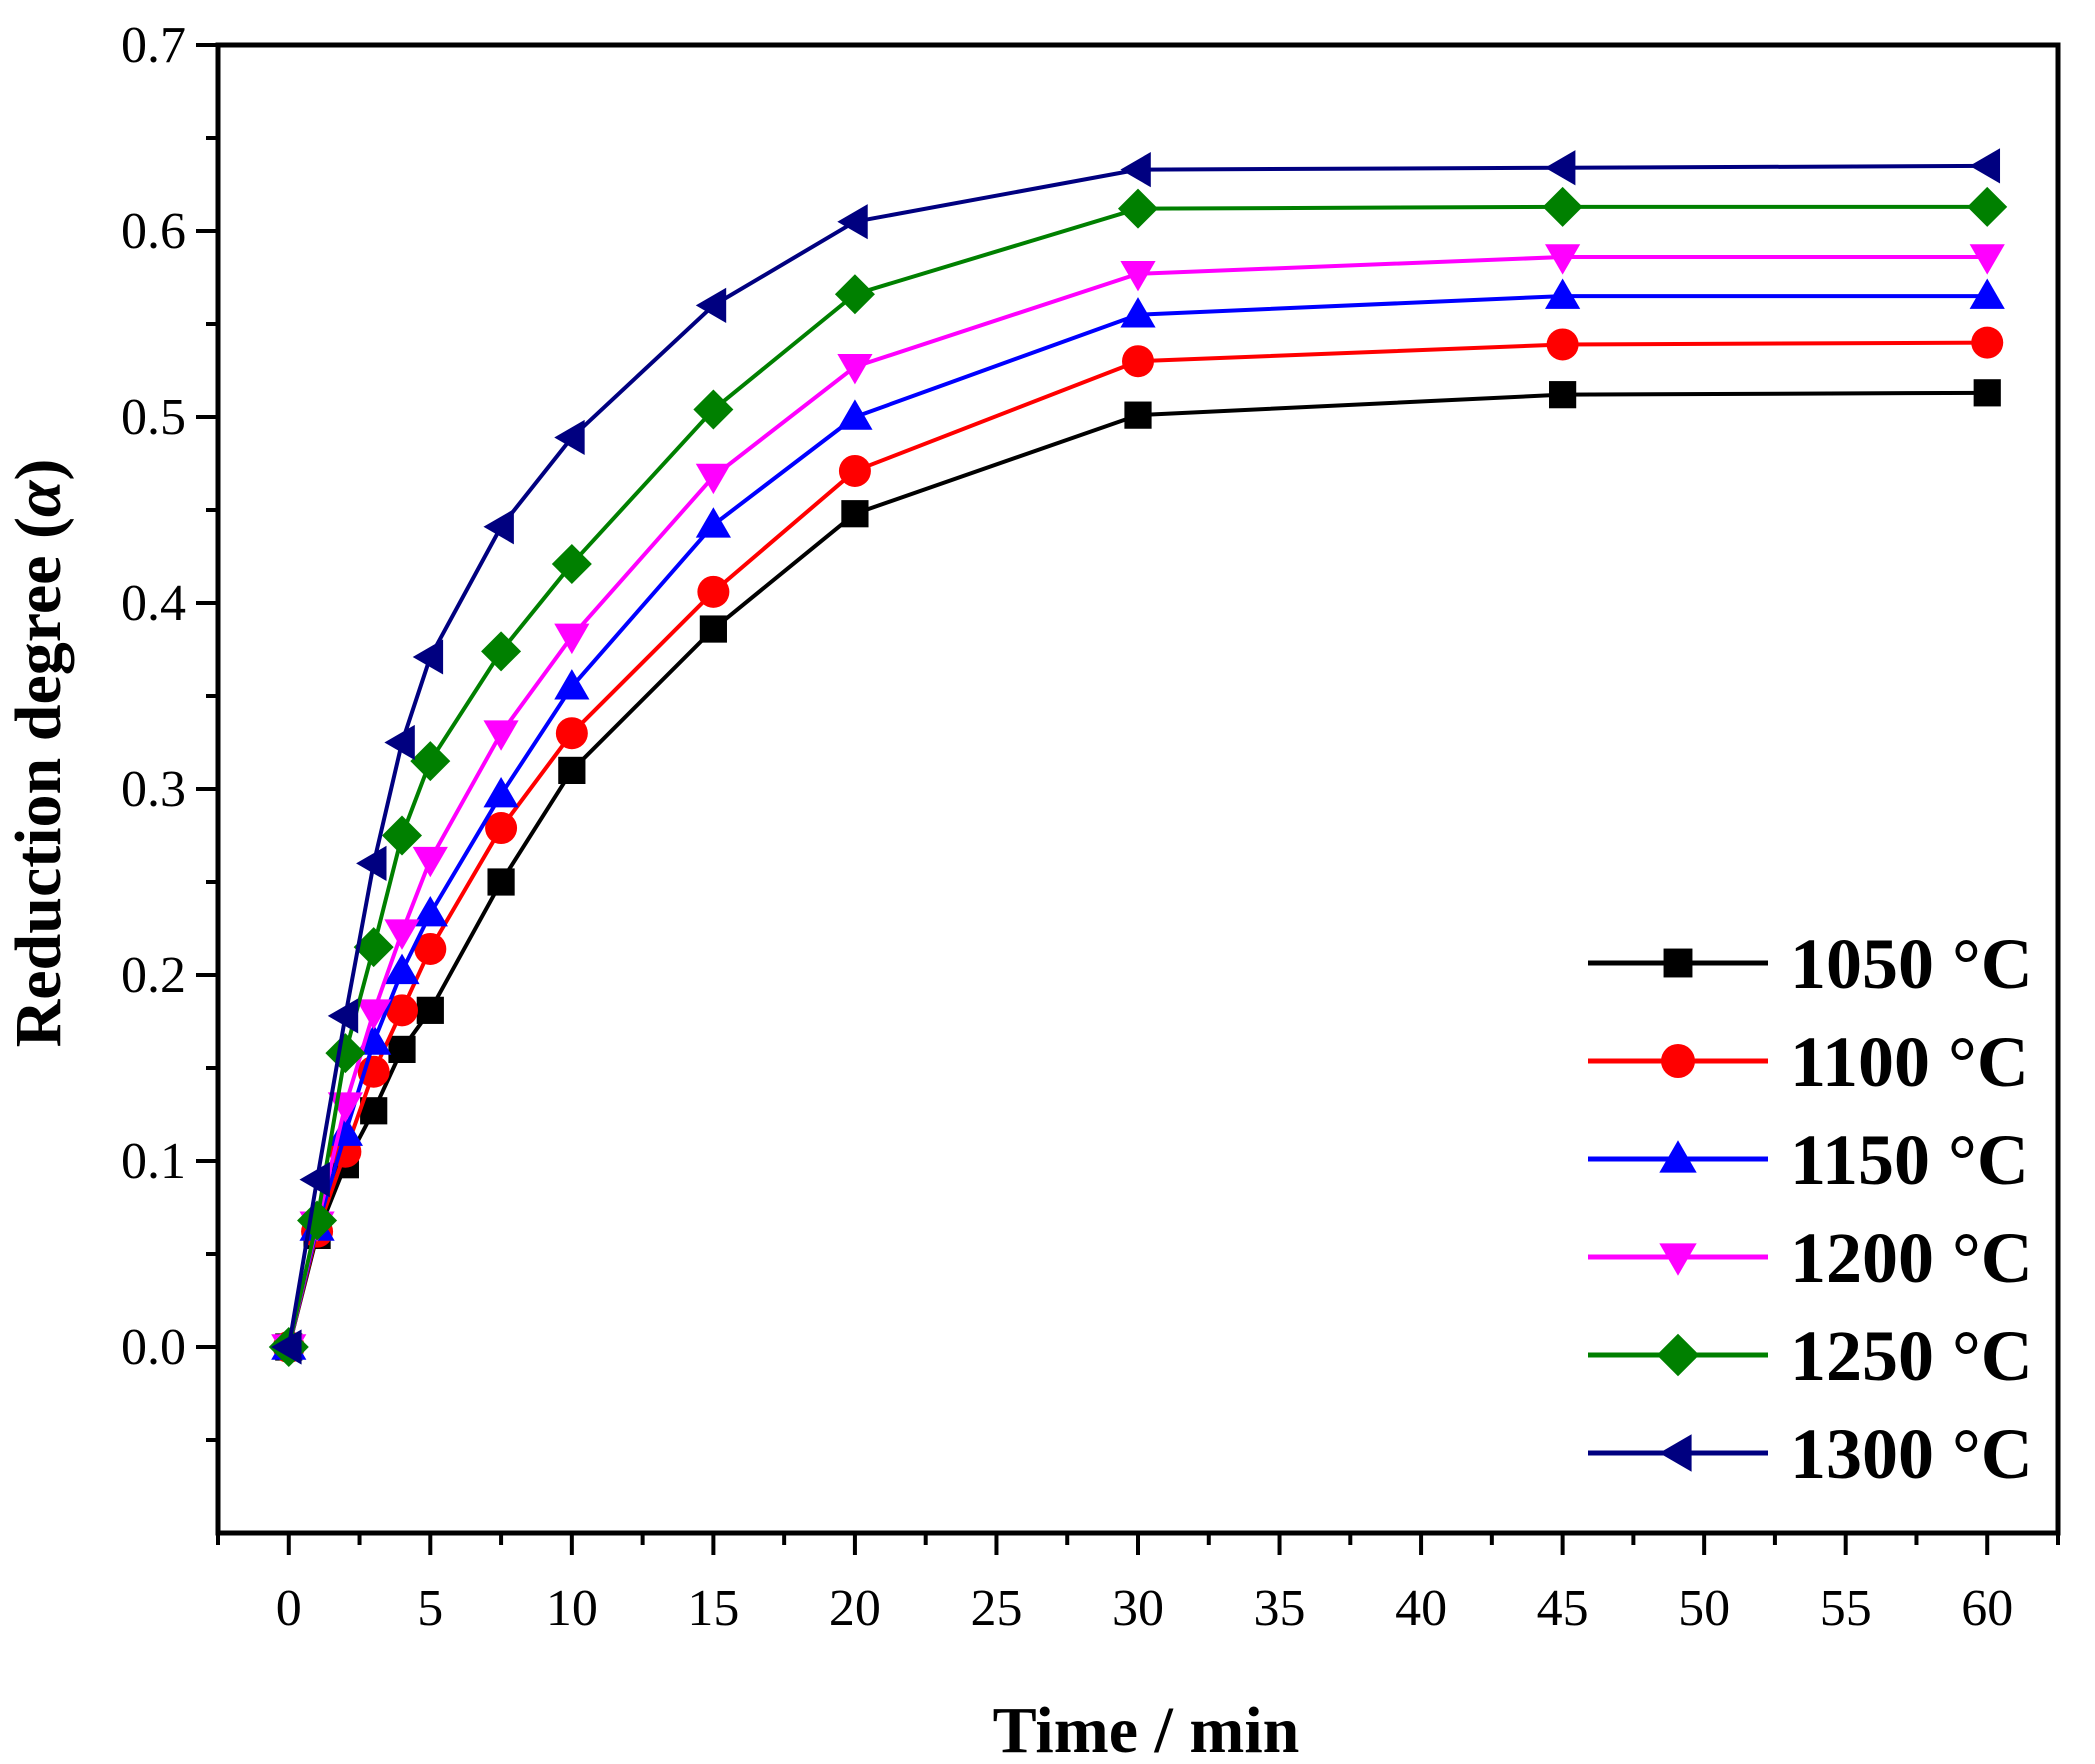 The height and width of the screenshot is (1764, 2095). I want to click on legend-label: 1050 °C, so click(1911, 964).